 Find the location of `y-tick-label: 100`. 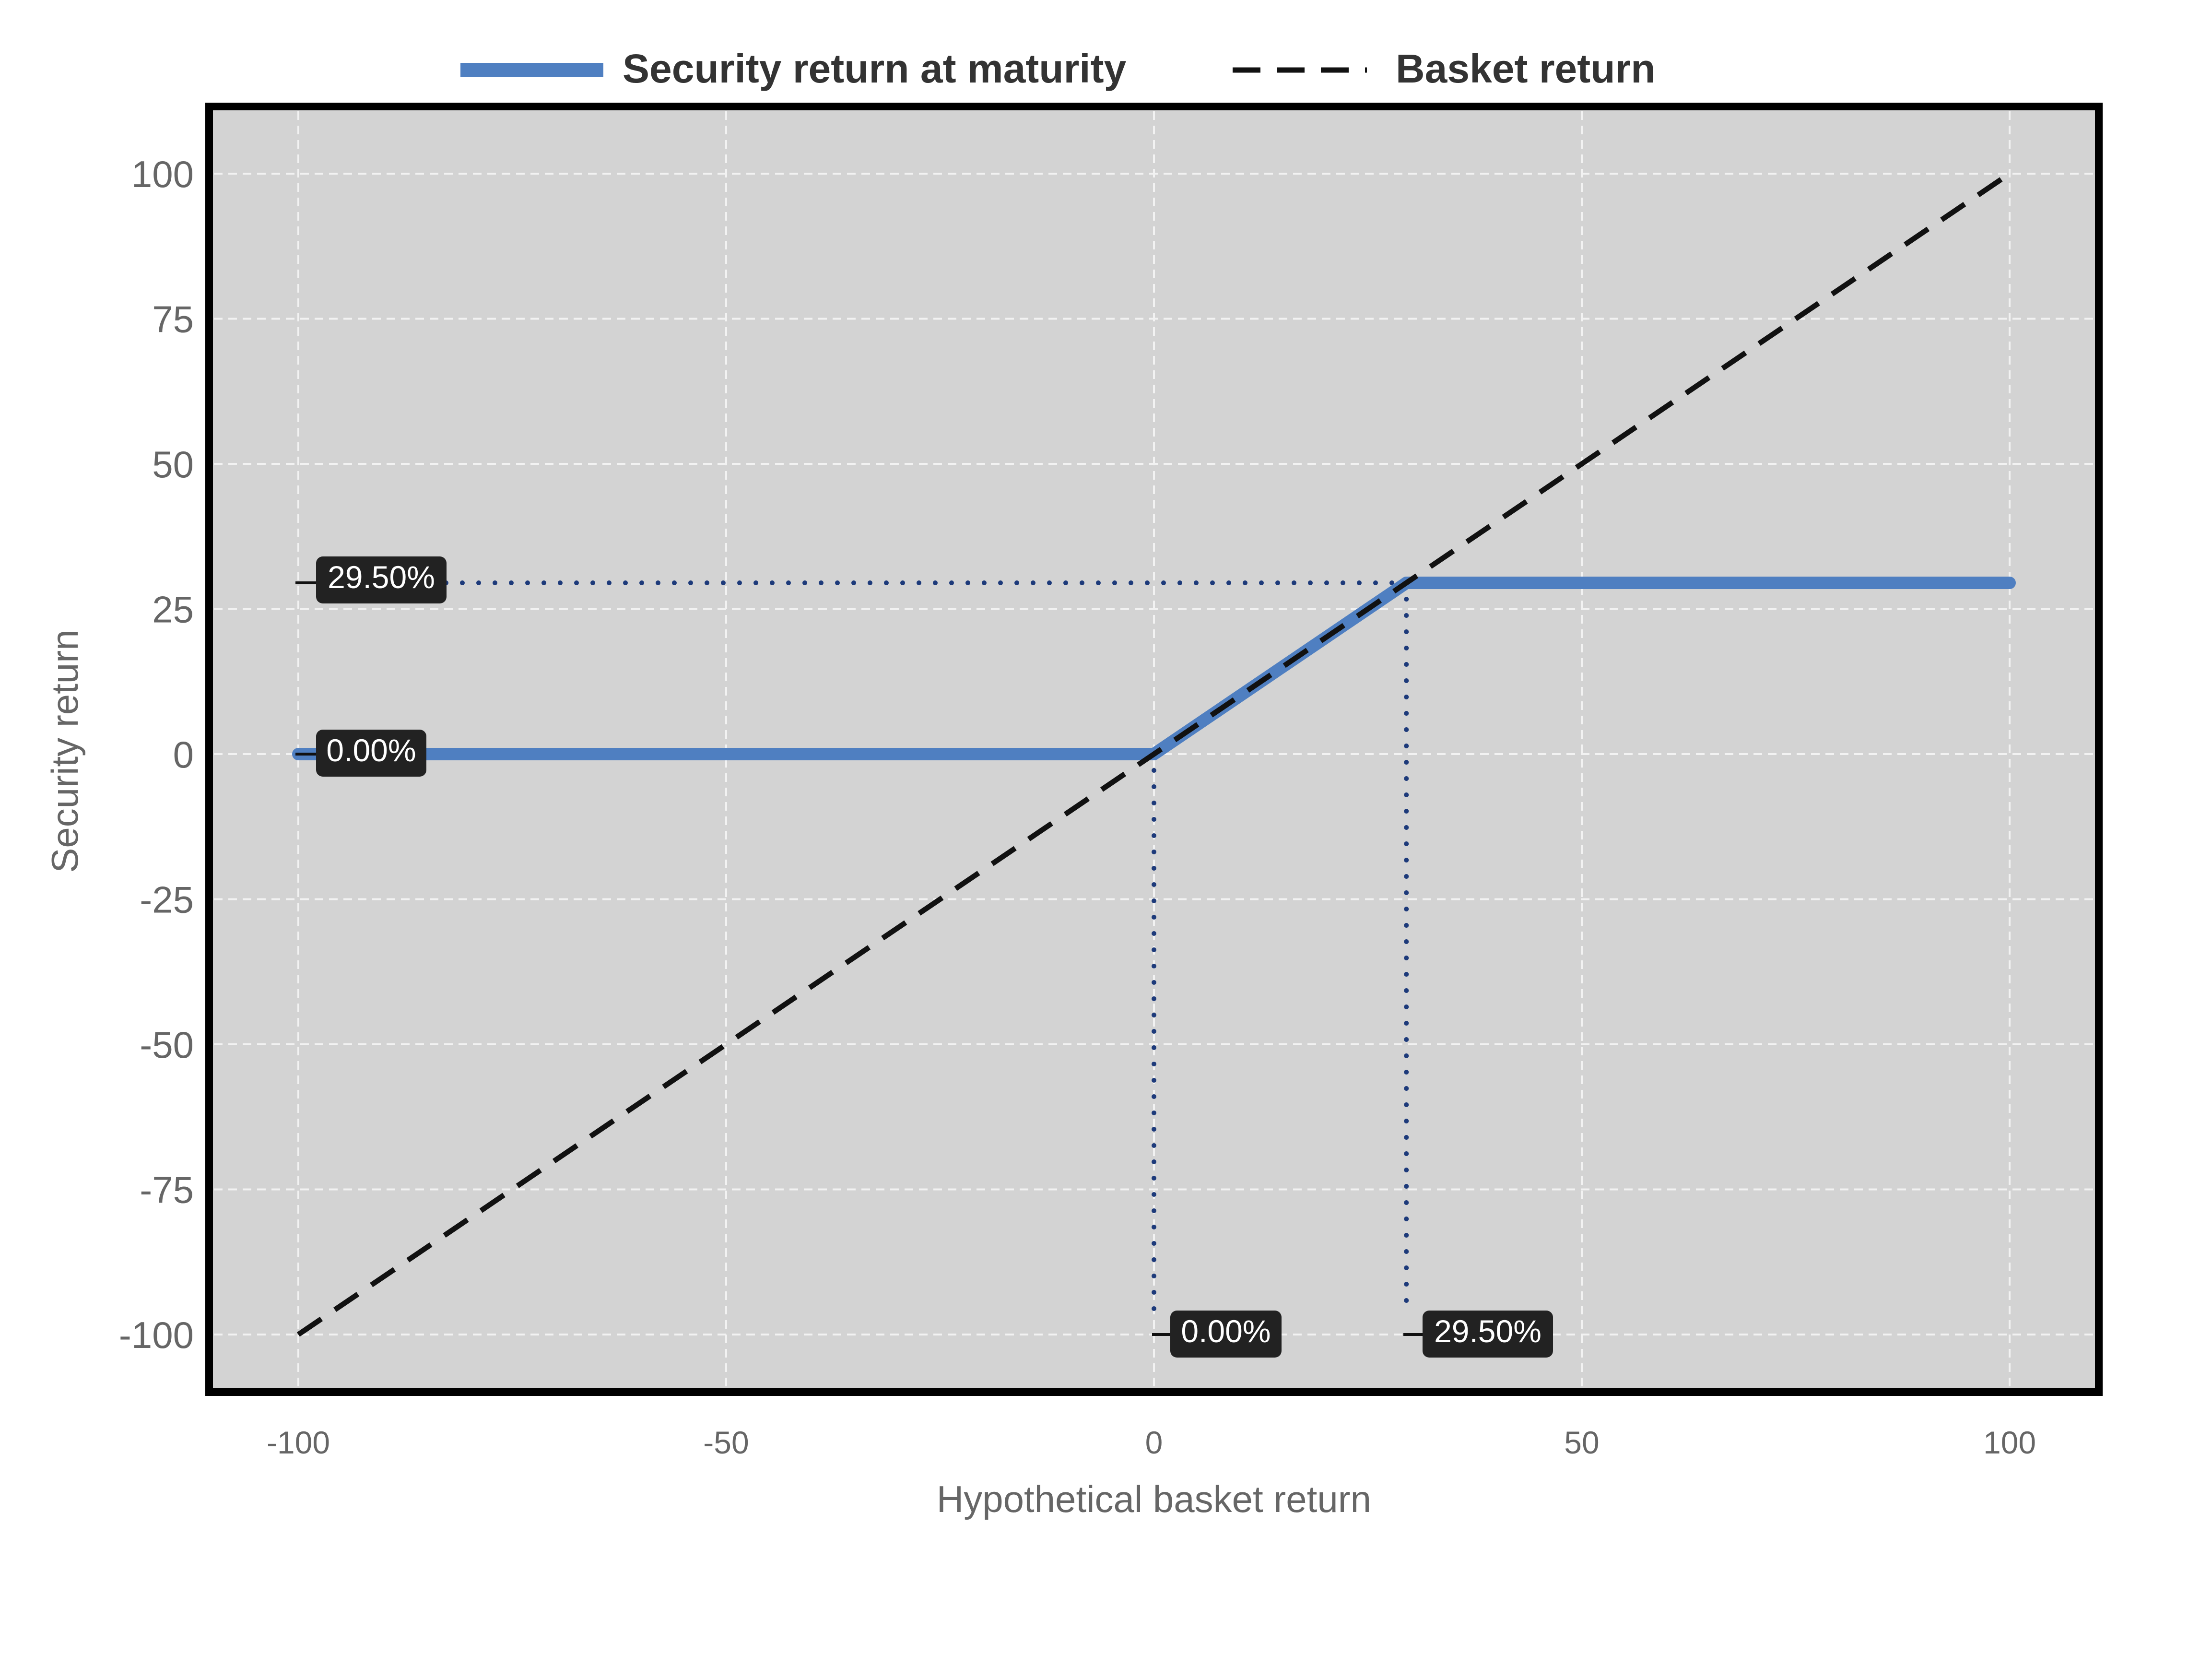

y-tick-label: 100 is located at coordinates (162, 174).